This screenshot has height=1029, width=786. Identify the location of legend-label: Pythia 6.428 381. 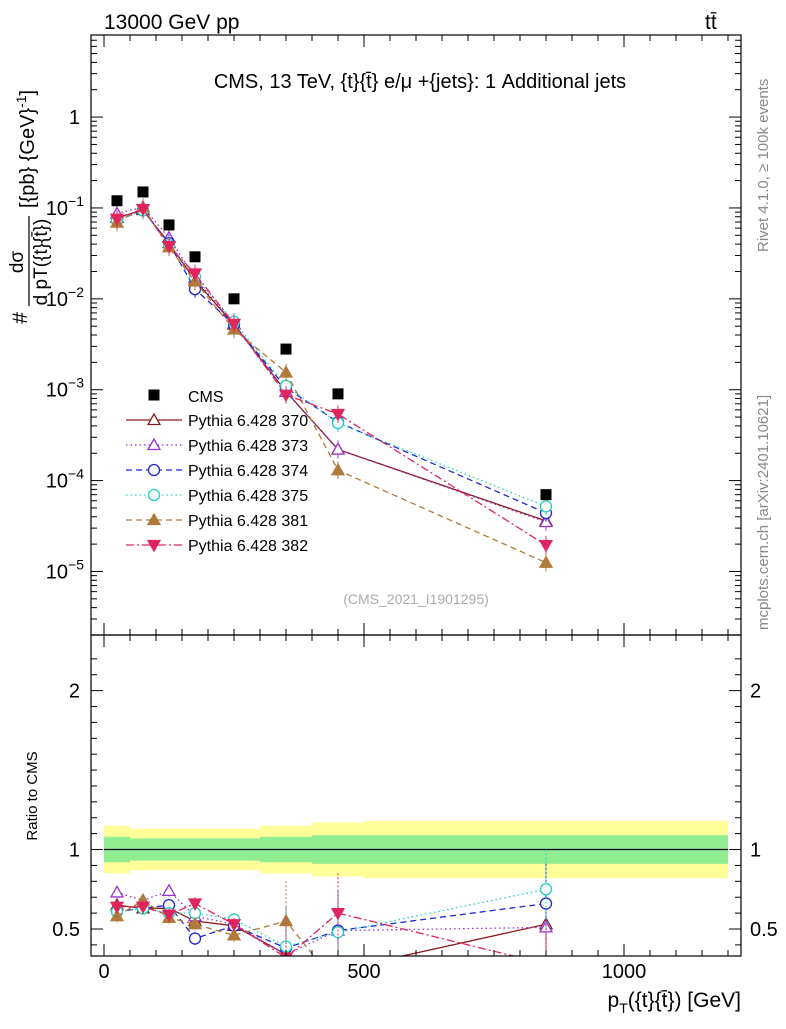
(248, 521).